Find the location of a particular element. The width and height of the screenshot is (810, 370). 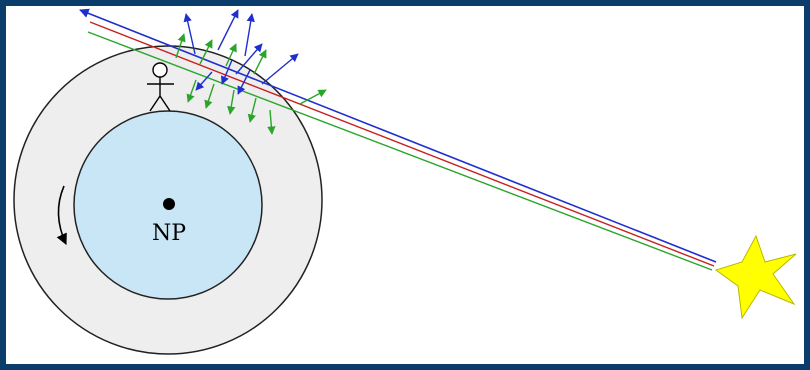

north-pole-label: NP is located at coordinates (169, 233).